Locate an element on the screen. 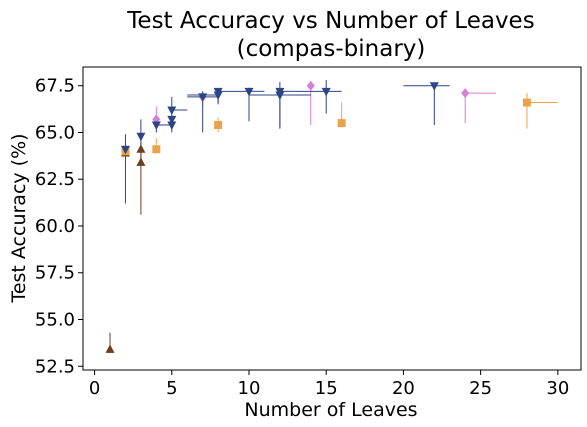 Image resolution: width=587 pixels, height=427 pixels. y-tick-label-0: 52.5 is located at coordinates (55, 366).